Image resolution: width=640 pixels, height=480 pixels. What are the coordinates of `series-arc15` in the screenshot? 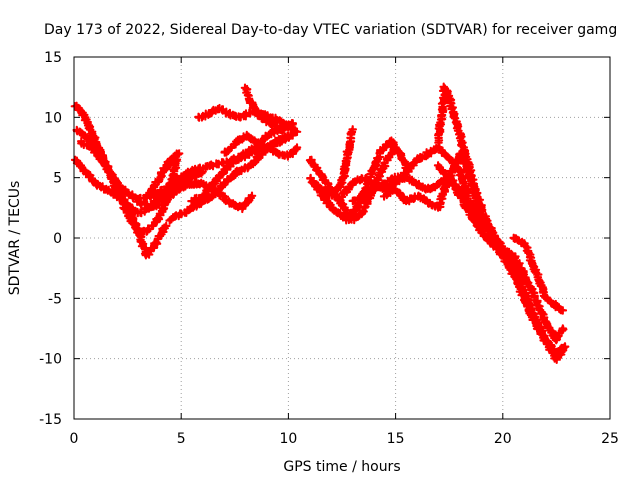 It's located at (405, 172).